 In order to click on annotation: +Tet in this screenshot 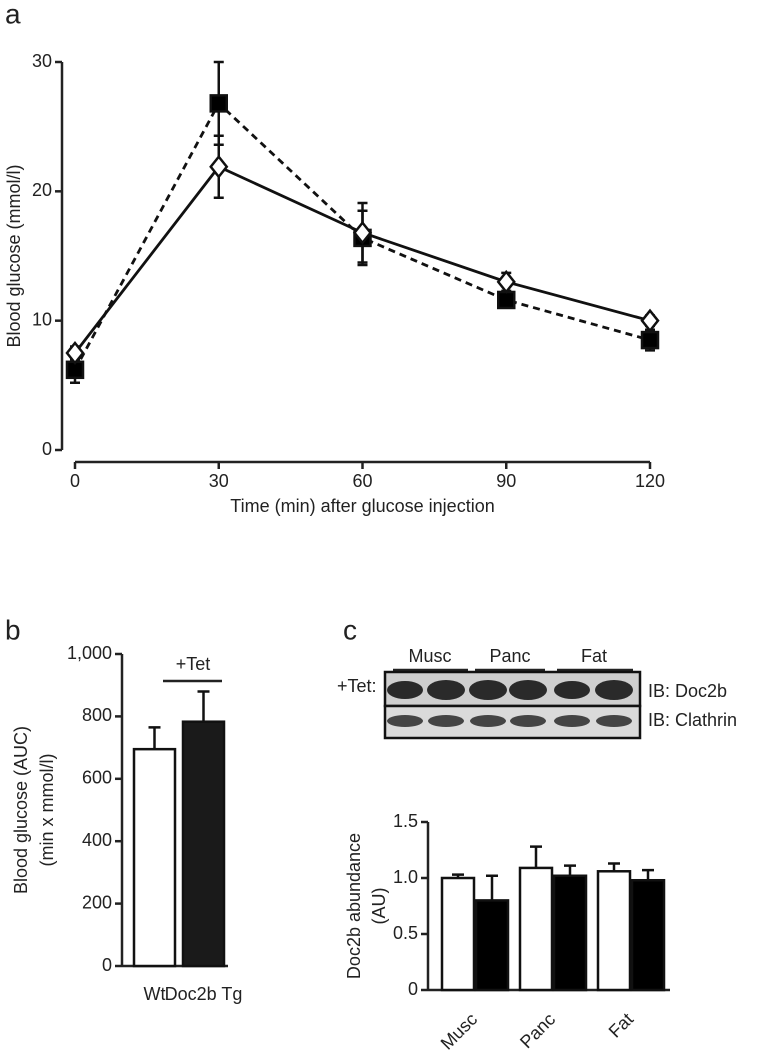, I will do `click(193, 664)`.